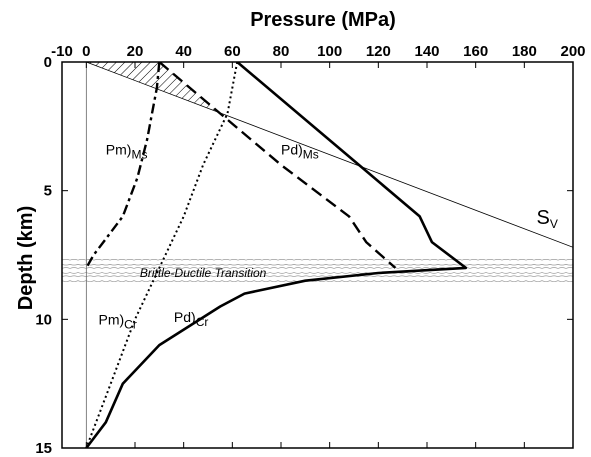  What do you see at coordinates (329, 51) in the screenshot?
I see `x-tick-label: 100` at bounding box center [329, 51].